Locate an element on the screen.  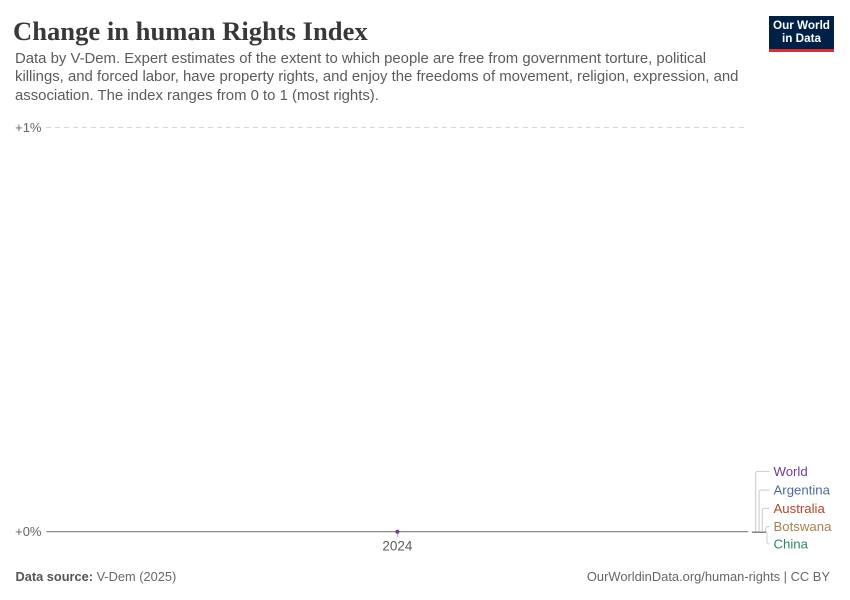
svg-text: +0% is located at coordinates (28, 531).